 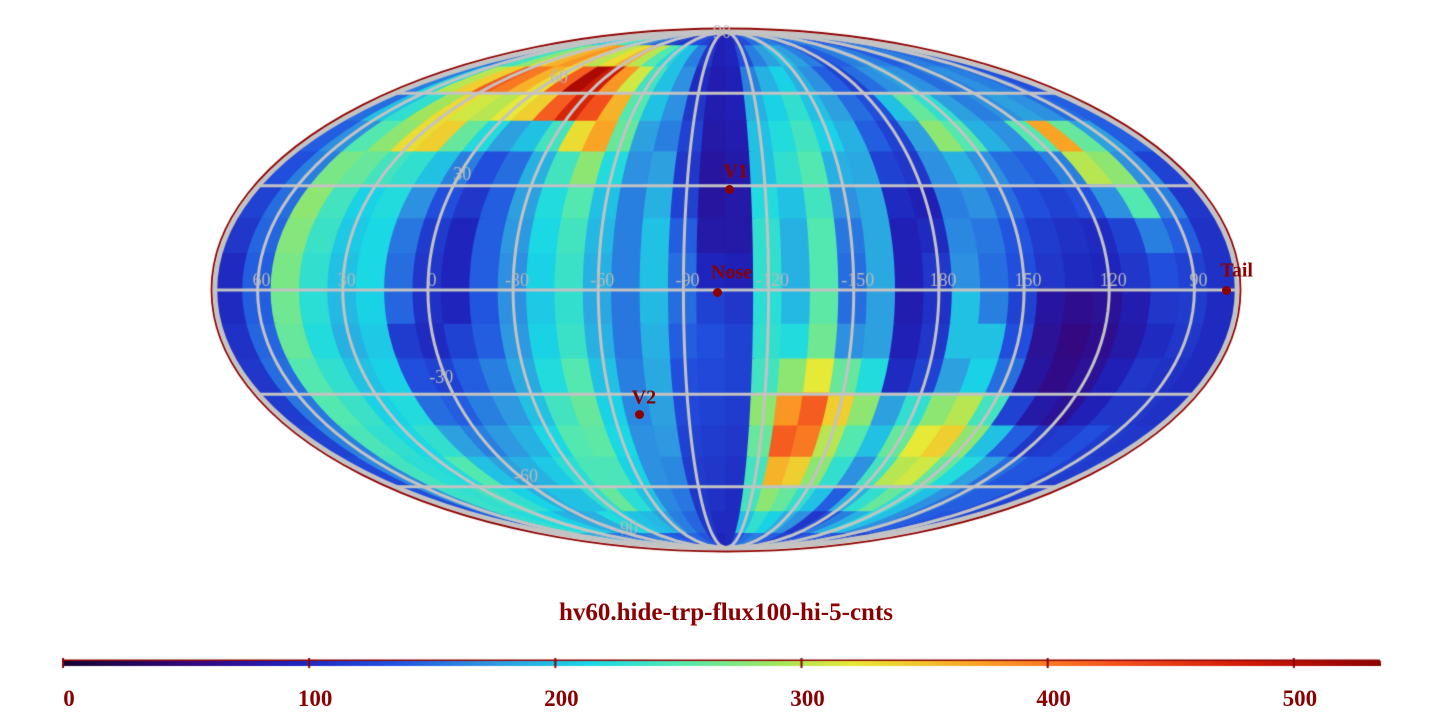 What do you see at coordinates (731, 272) in the screenshot?
I see `marker-nose-label: Nose` at bounding box center [731, 272].